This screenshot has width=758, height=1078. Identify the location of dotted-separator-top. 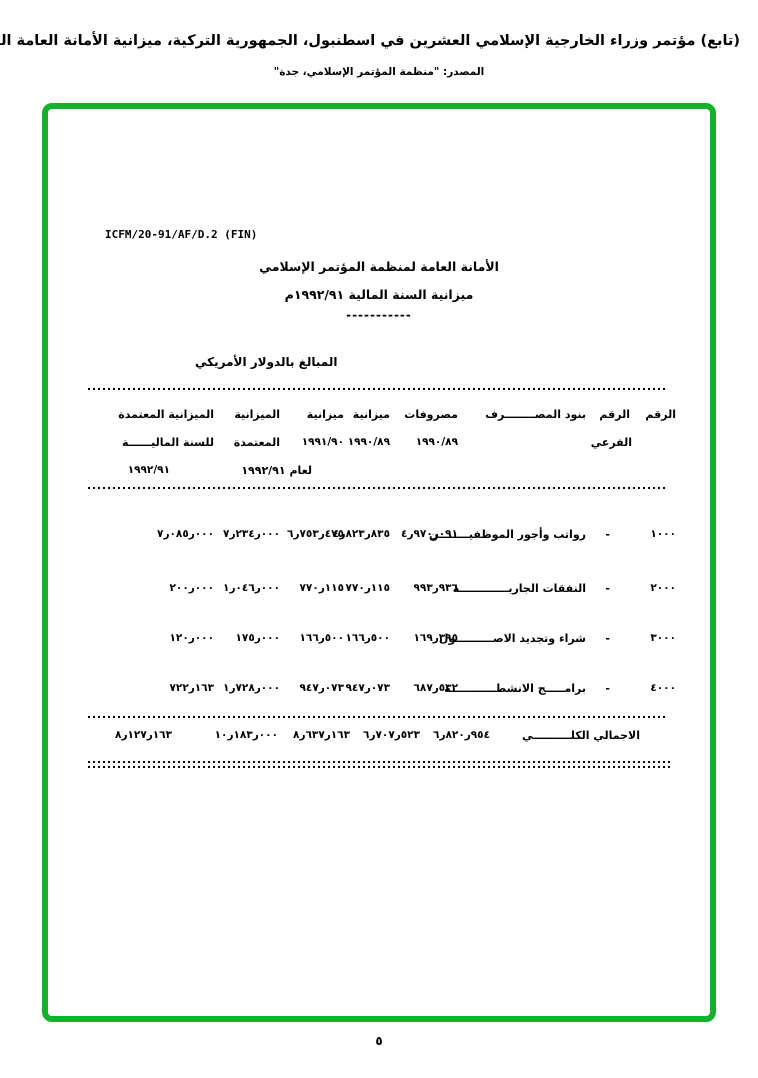
(377, 389).